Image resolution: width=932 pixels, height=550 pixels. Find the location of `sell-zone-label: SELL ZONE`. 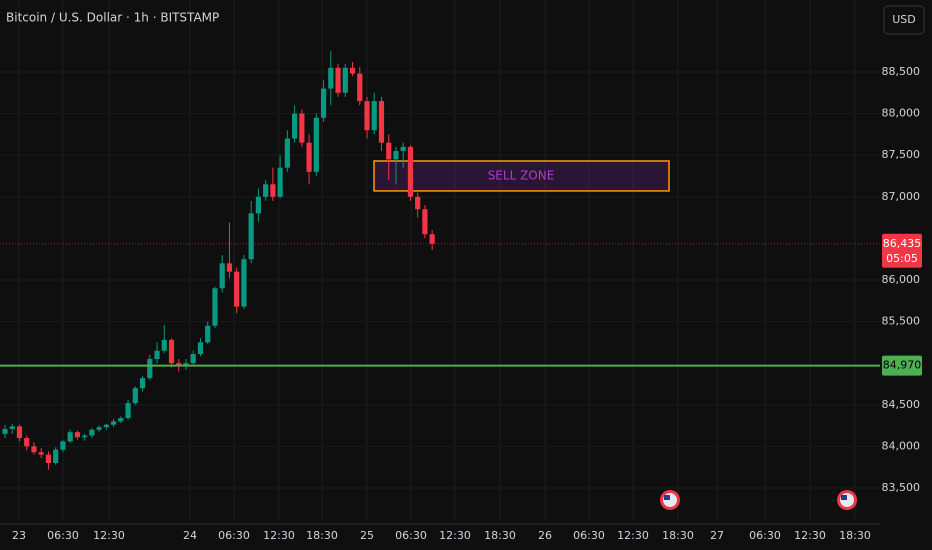

sell-zone-label: SELL ZONE is located at coordinates (521, 175).